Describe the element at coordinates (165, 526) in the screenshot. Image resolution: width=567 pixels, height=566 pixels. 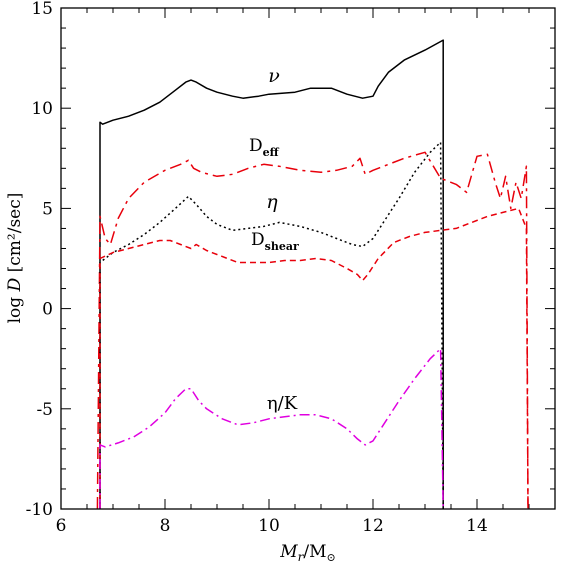
I see `x-tick-label: 8` at that location.